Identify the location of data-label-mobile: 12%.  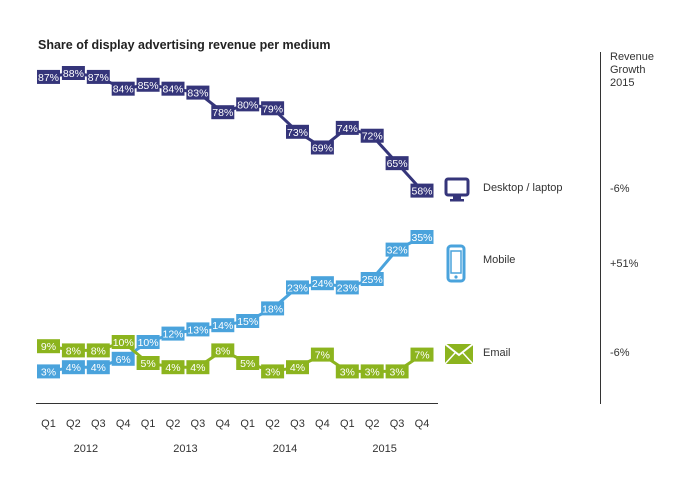
(172, 335).